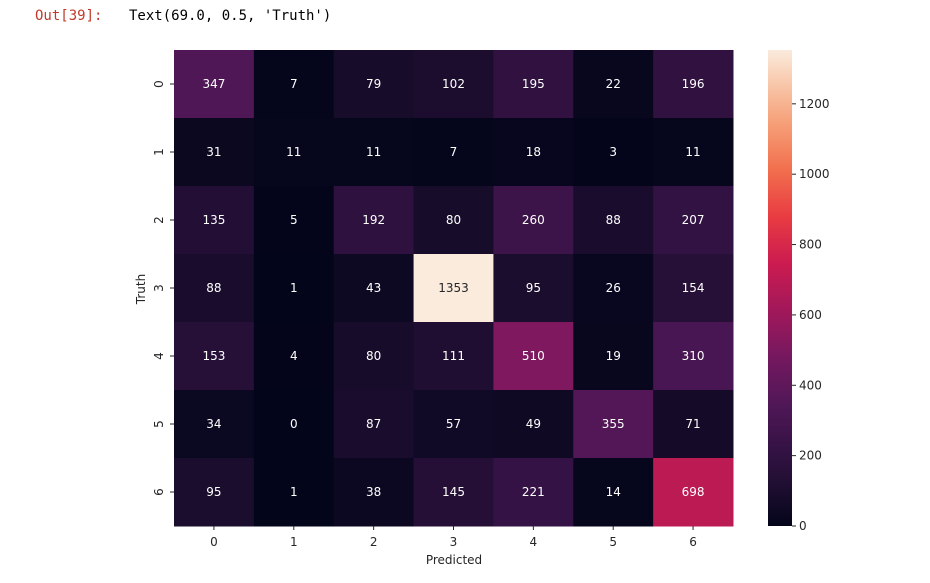 The width and height of the screenshot is (930, 583). I want to click on cell-value-label: 102, so click(453, 84).